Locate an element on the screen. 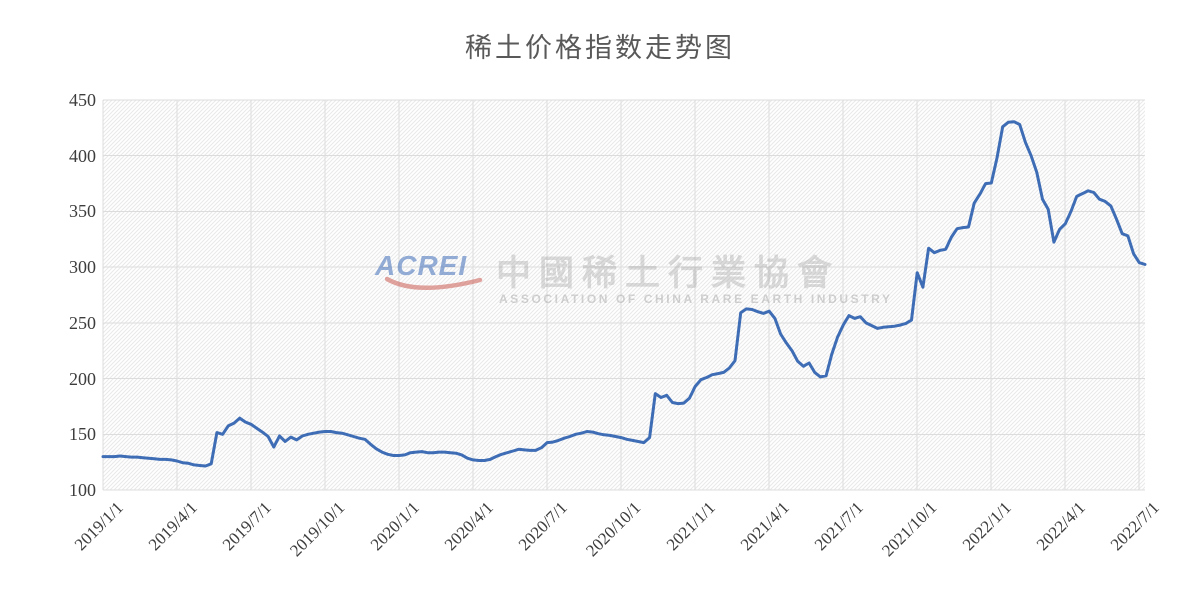 The width and height of the screenshot is (1200, 604). x-axis-tick-label: 2020/4/1 is located at coordinates (468, 526).